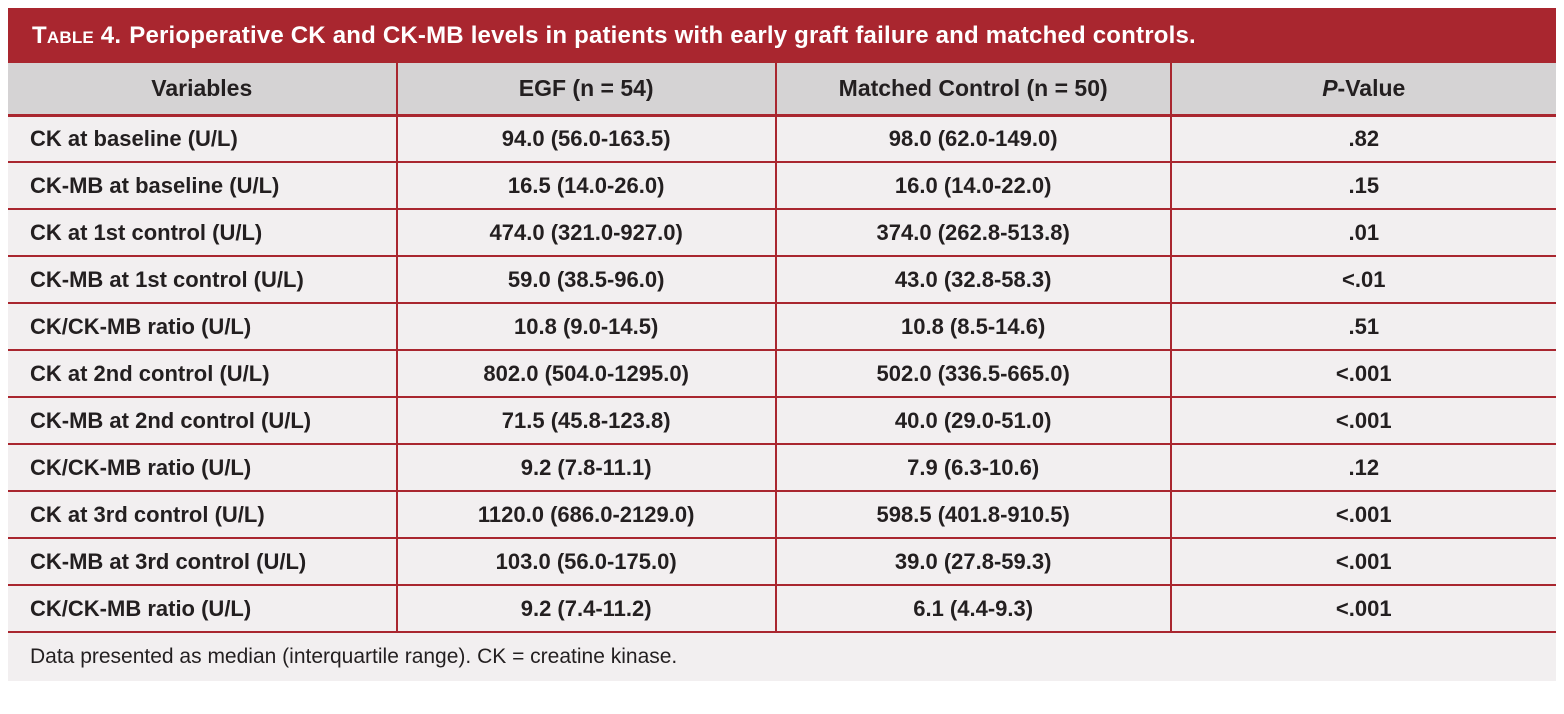 The width and height of the screenshot is (1564, 714). I want to click on egf-value-cell: 10.8 (9.0-14.5), so click(585, 327).